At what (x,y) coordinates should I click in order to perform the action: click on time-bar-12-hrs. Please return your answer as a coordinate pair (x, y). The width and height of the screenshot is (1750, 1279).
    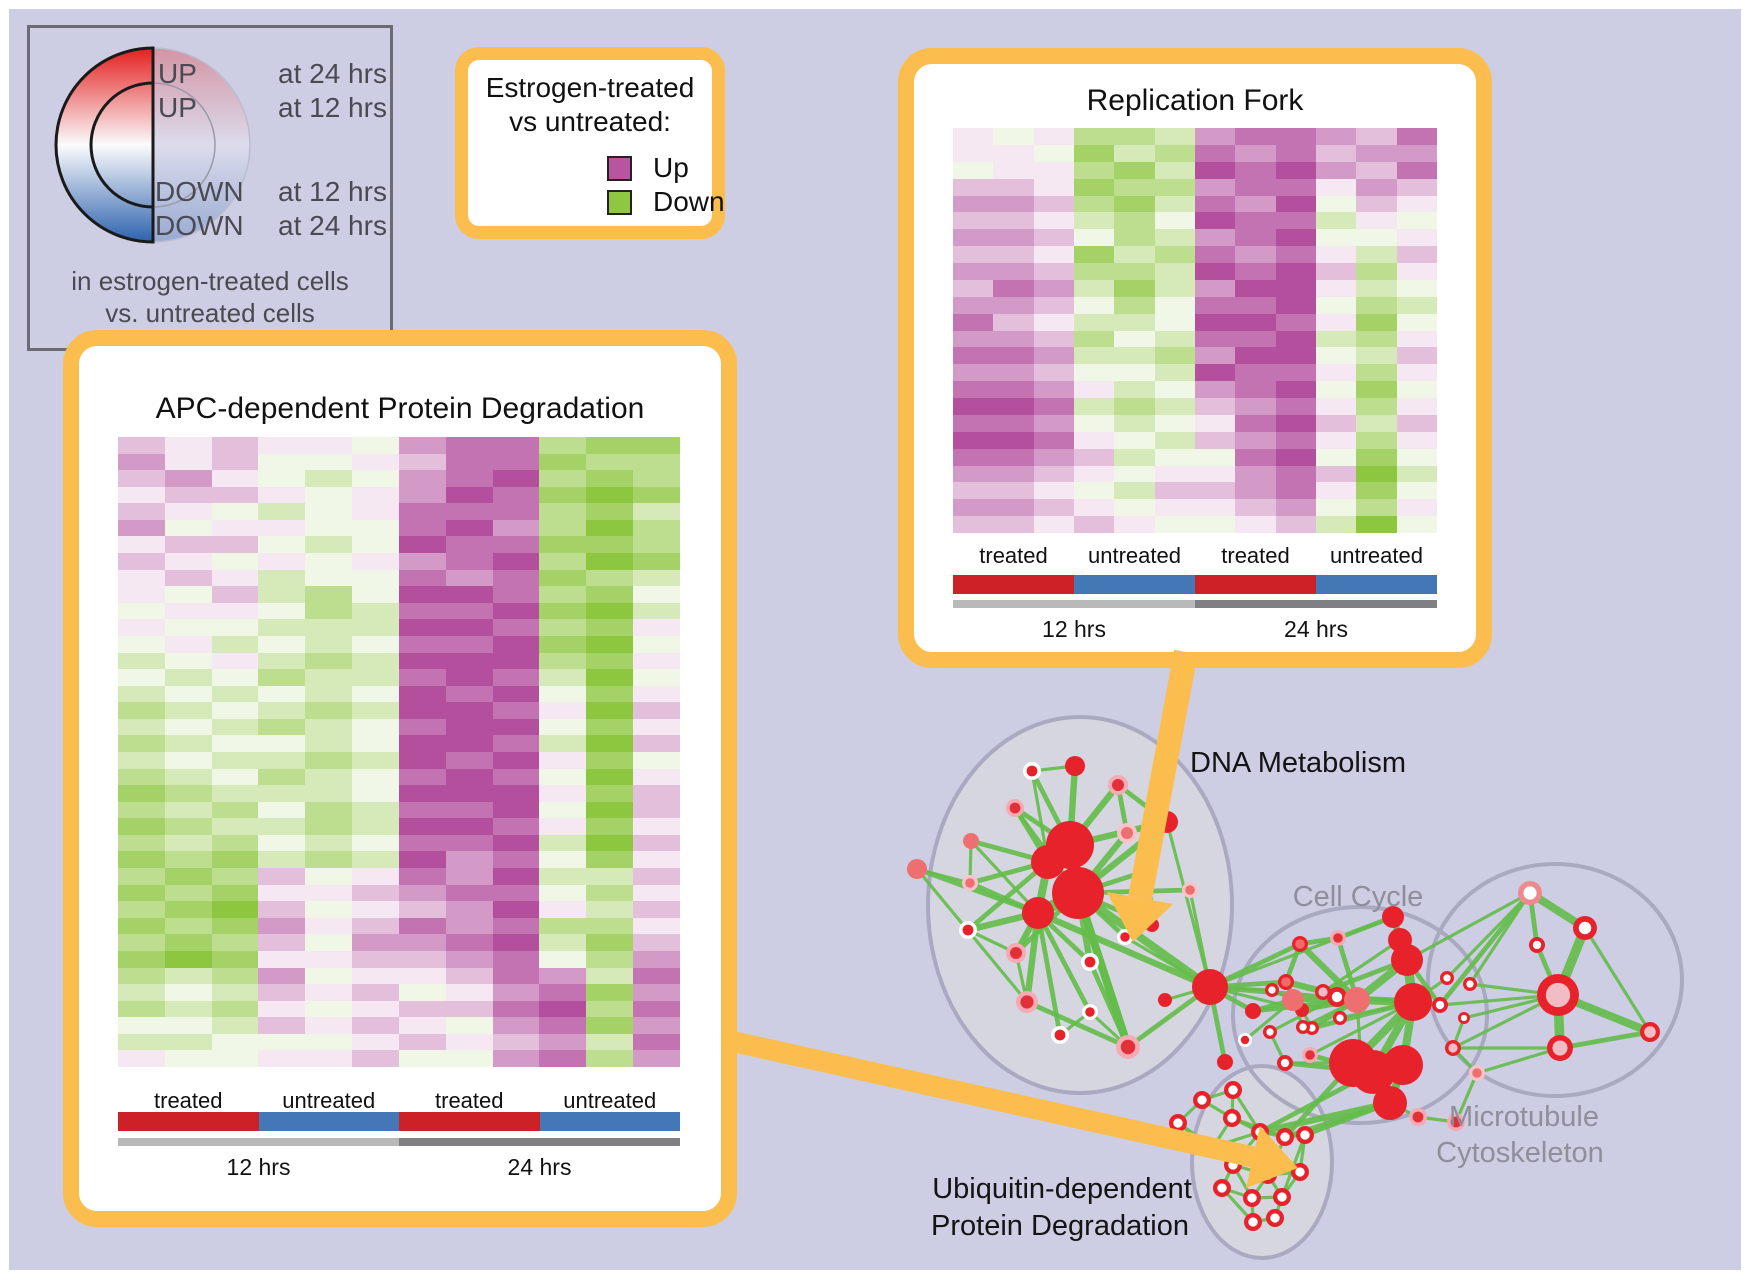
    Looking at the image, I should click on (258, 1142).